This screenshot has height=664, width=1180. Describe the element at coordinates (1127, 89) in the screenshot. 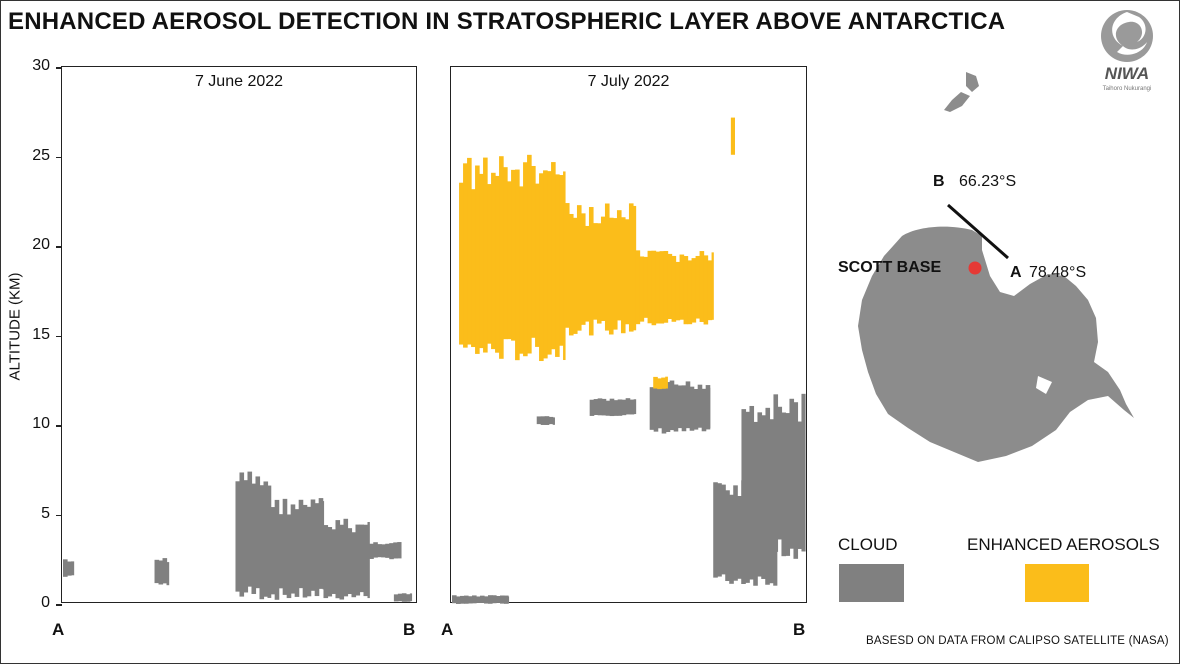

I see `logo-subtitle: Taihoro Nukurangi` at that location.